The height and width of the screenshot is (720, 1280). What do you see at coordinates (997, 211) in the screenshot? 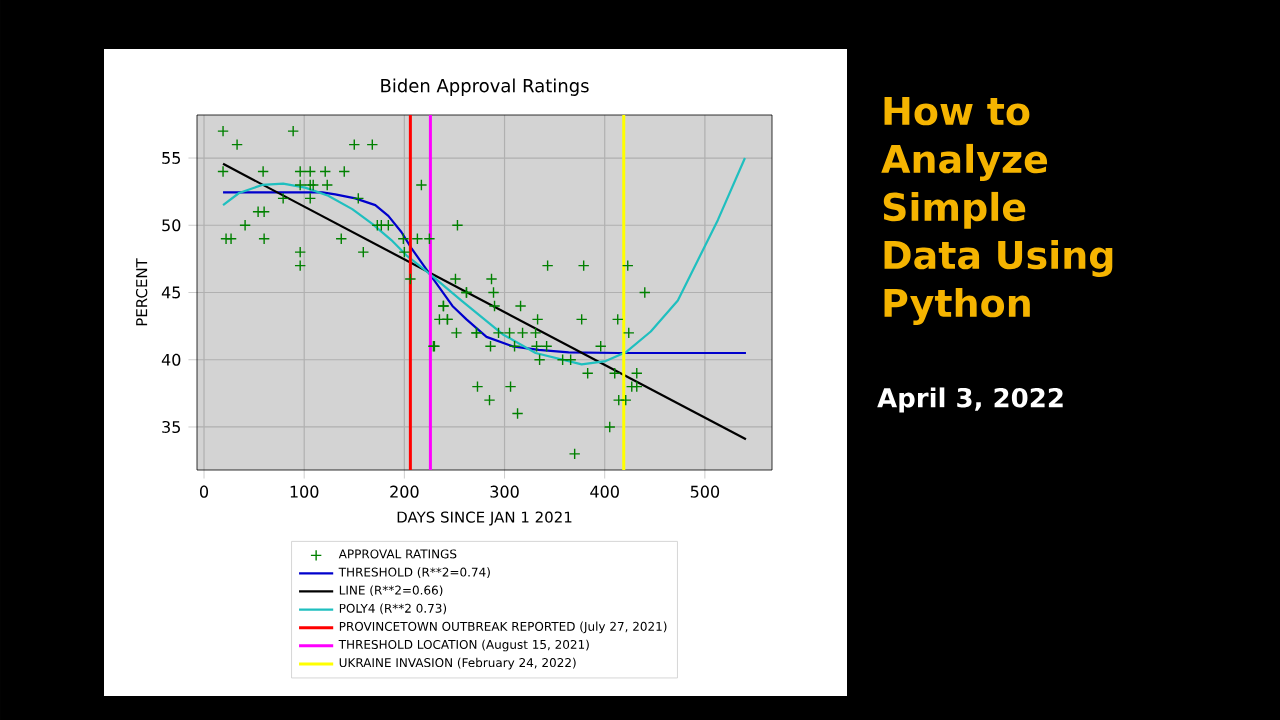
I see `text: How to Analyze Simple Data Using Python` at bounding box center [997, 211].